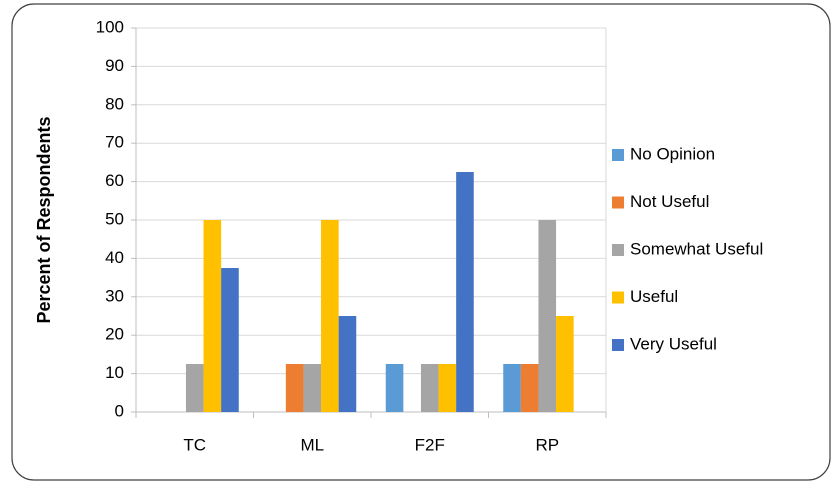  Describe the element at coordinates (696, 248) in the screenshot. I see `legend-label: Somewhat Useful` at that location.